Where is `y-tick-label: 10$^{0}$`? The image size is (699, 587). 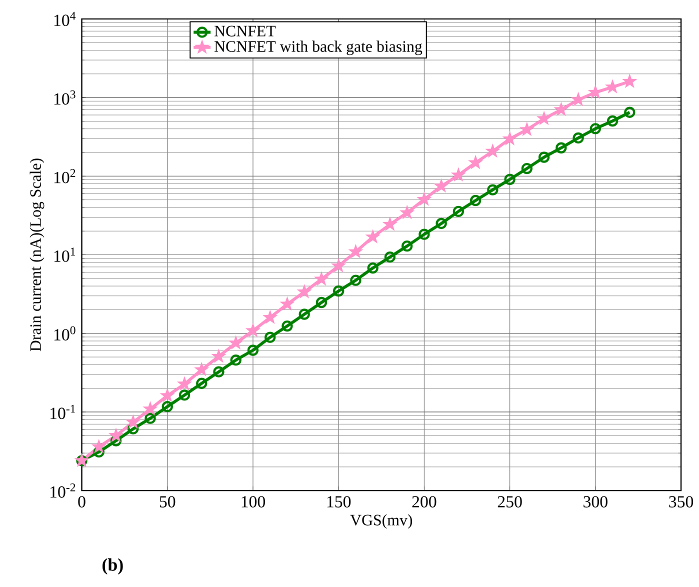 y-tick-label: 10$^{0}$ is located at coordinates (65, 333).